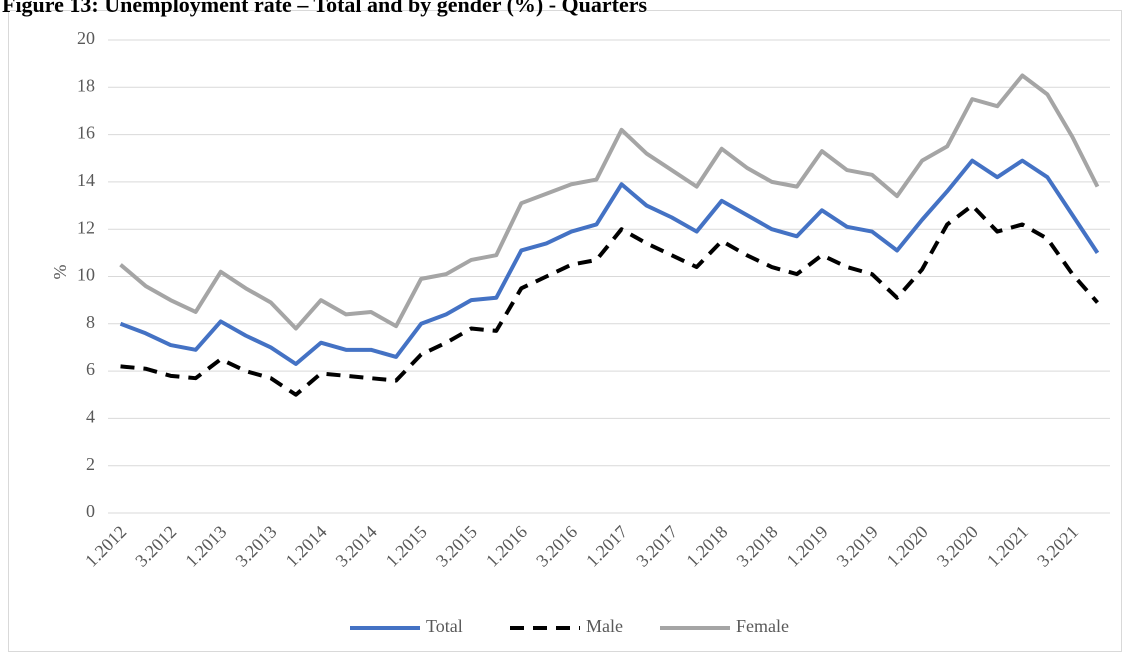  I want to click on x-tick-label: 3.2015, so click(456, 546).